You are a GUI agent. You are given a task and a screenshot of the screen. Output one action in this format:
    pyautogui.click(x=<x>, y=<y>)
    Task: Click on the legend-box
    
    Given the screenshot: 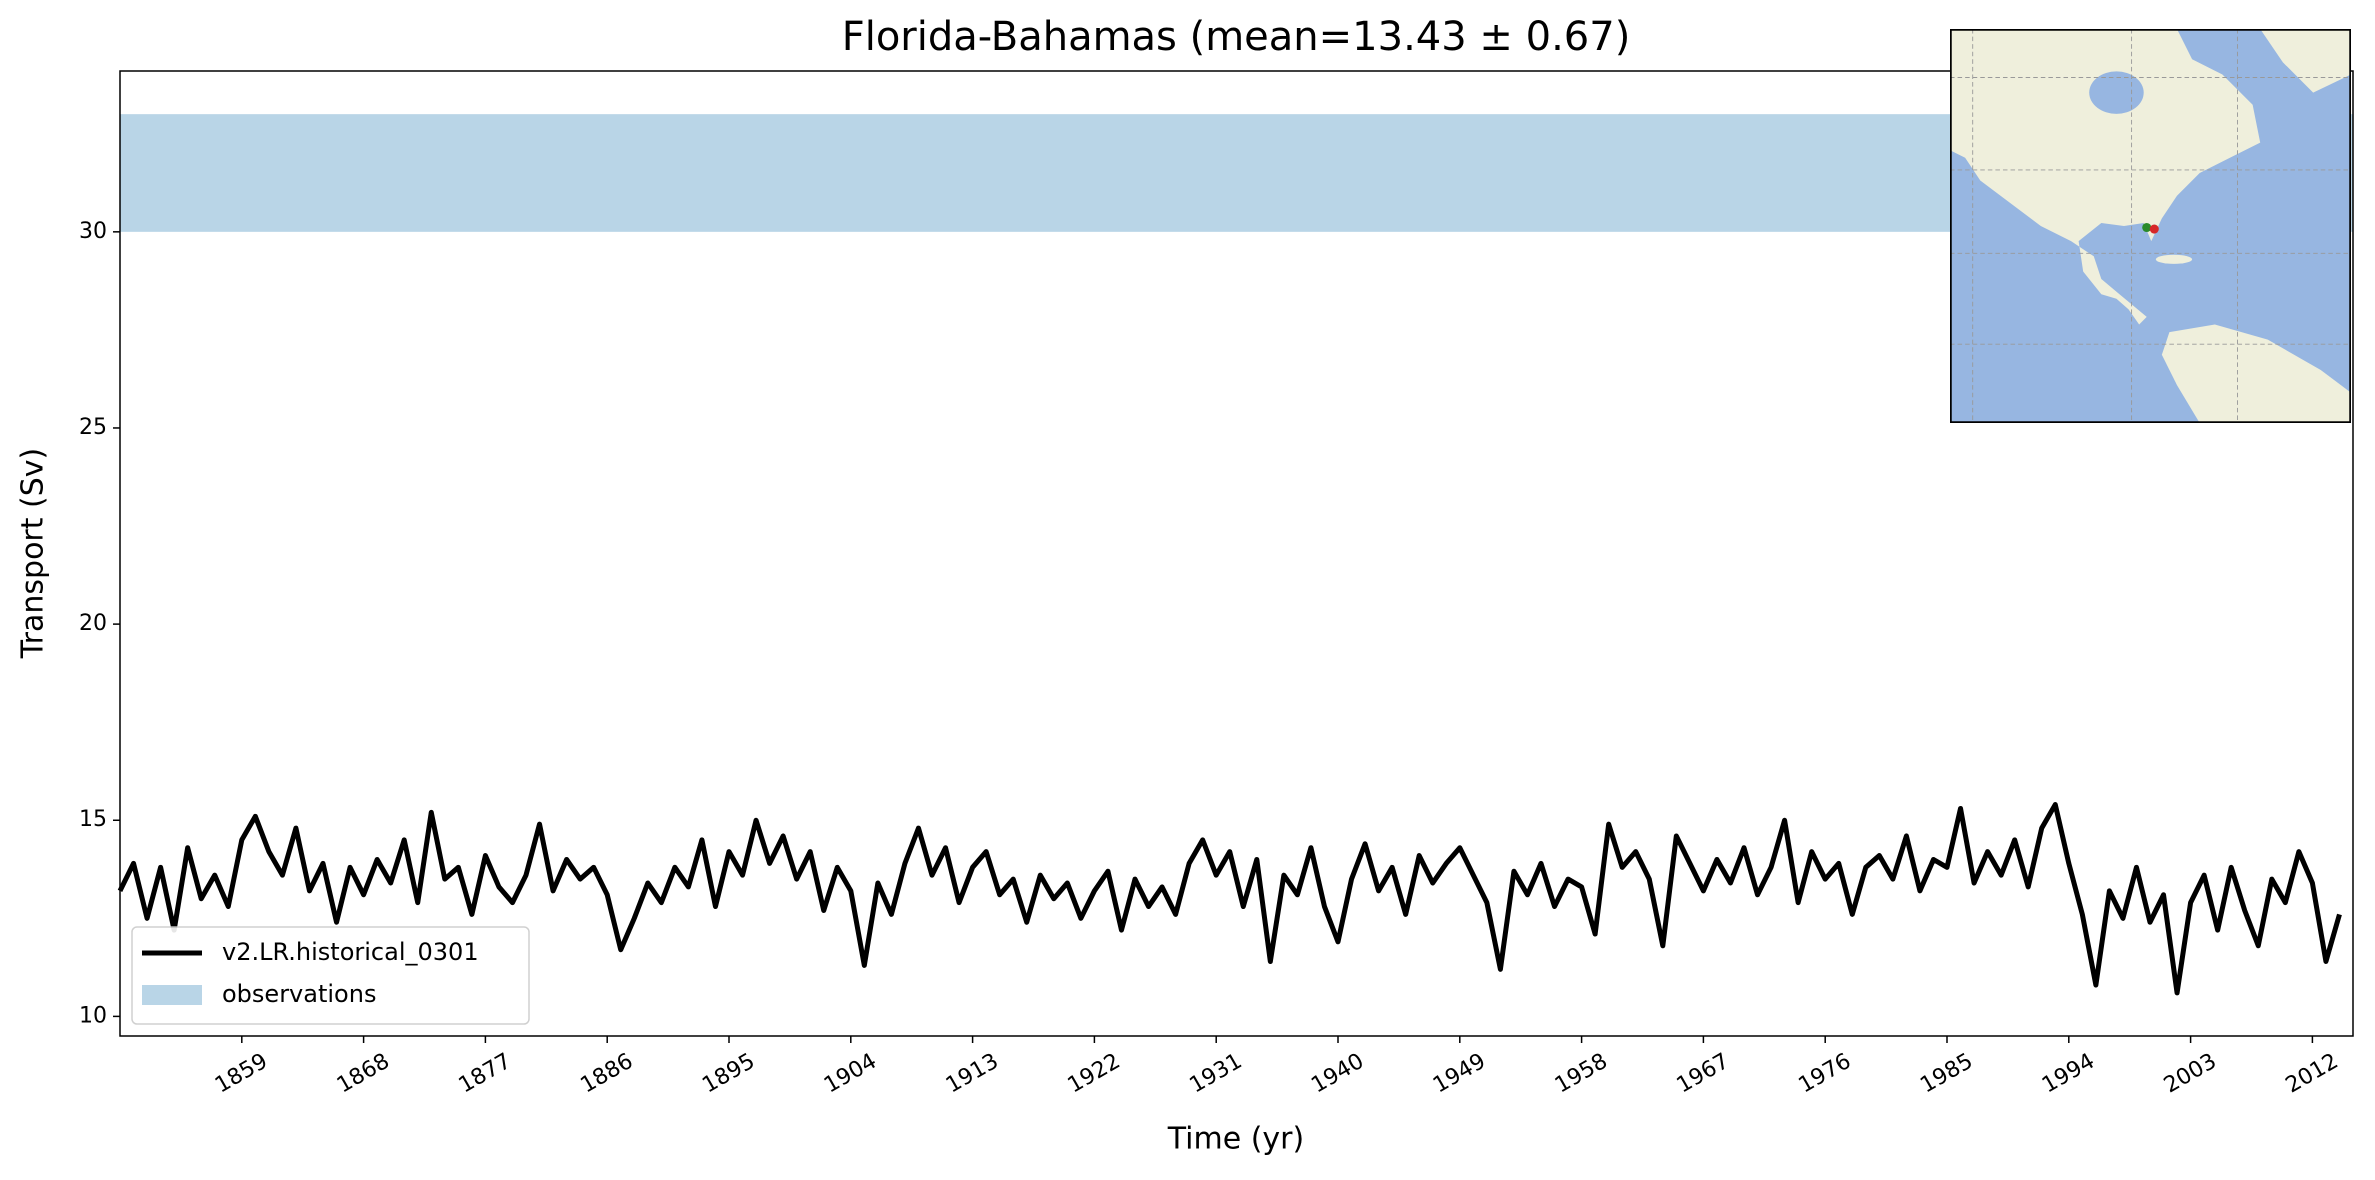 What is the action you would take?
    pyautogui.click(x=330, y=975)
    